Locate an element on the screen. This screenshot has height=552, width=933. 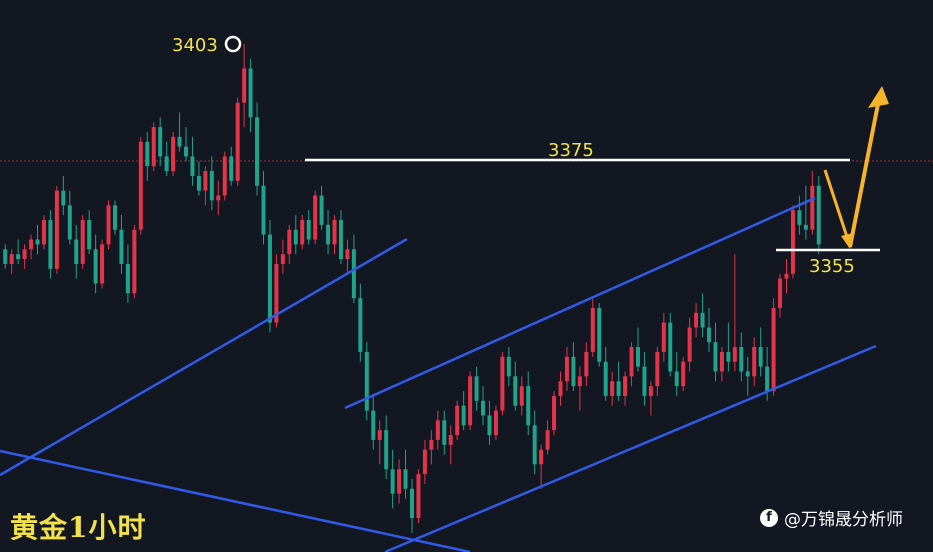
peak-label: 3403 is located at coordinates (195, 45).